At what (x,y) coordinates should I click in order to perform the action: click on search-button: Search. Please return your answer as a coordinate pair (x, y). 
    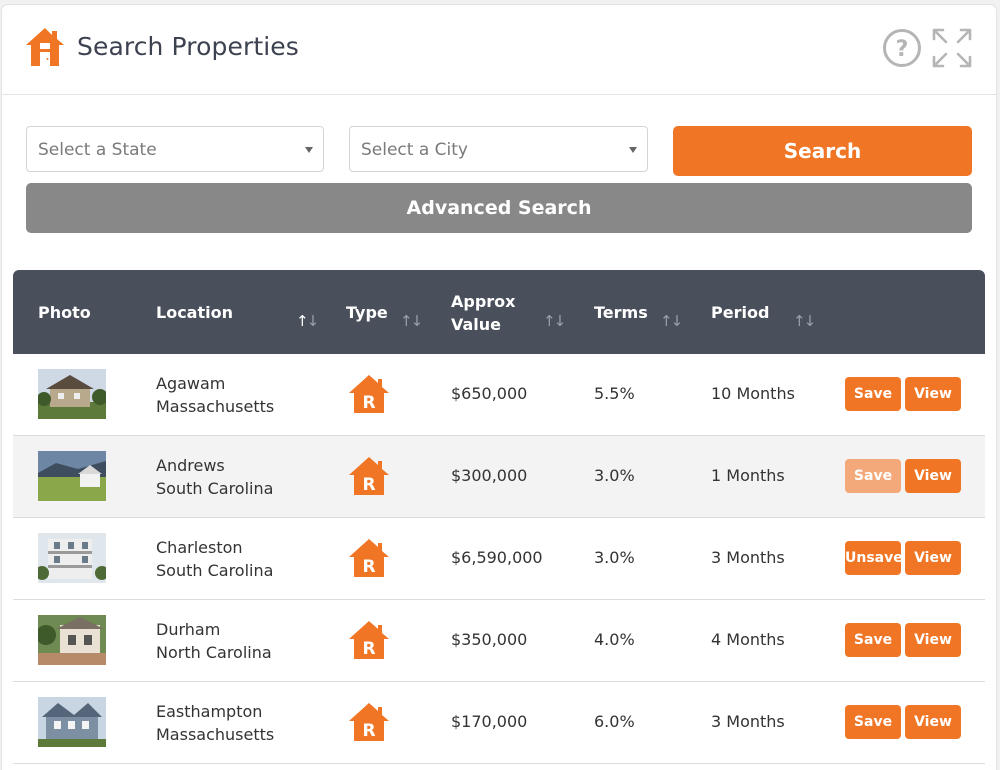
    Looking at the image, I should click on (822, 151).